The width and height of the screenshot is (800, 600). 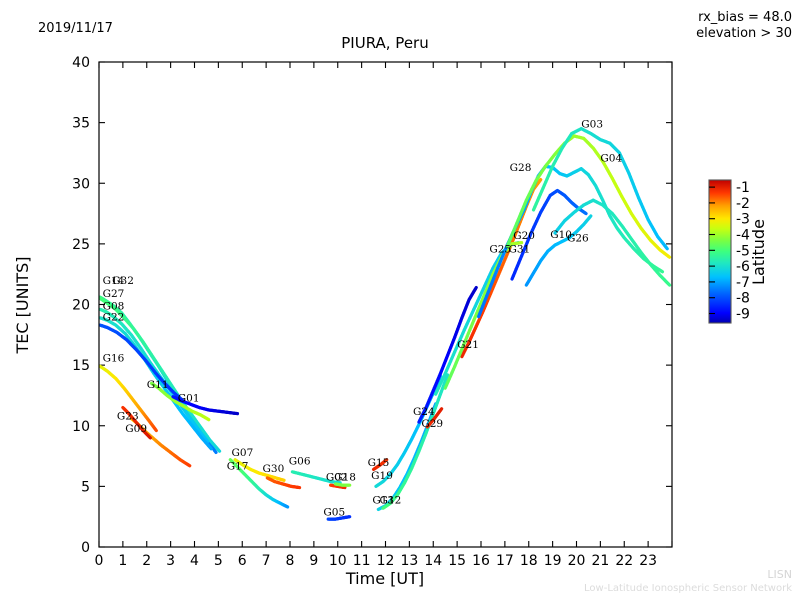 What do you see at coordinates (123, 281) in the screenshot?
I see `satellite-label-g32: G32` at bounding box center [123, 281].